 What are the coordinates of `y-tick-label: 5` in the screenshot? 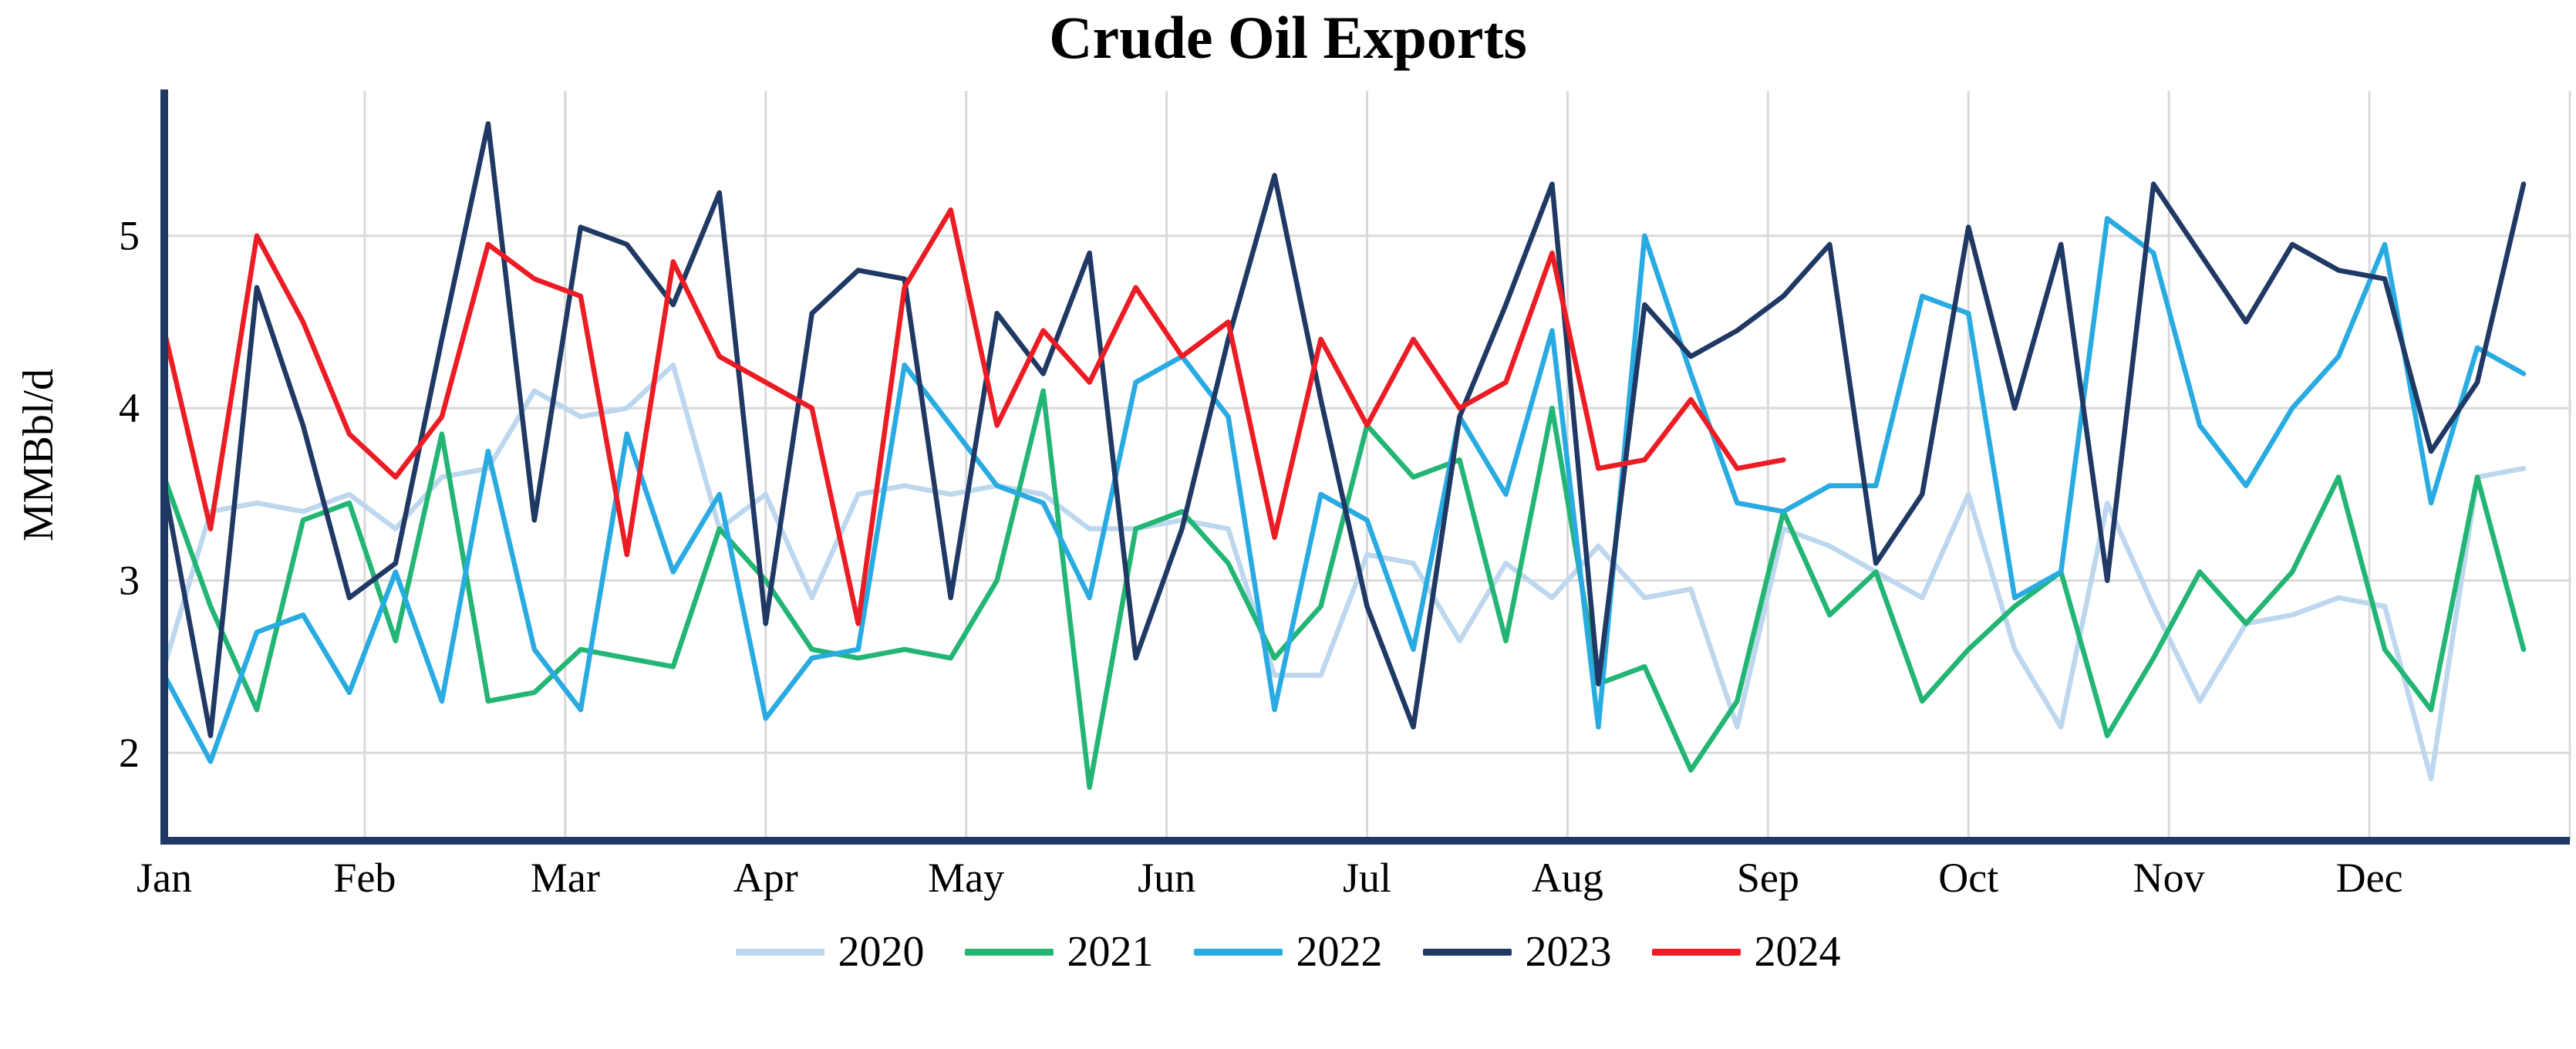 It's located at (129, 236).